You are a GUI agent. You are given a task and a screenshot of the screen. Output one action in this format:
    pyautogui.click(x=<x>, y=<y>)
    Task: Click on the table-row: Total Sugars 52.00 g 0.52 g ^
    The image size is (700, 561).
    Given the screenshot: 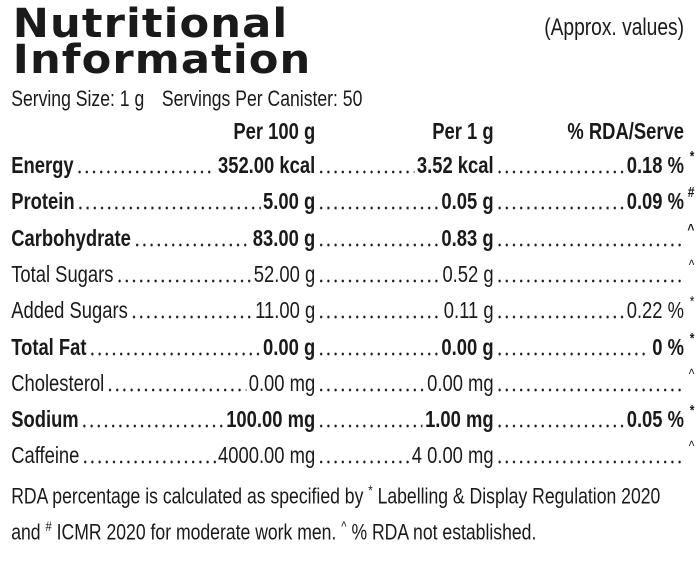 What is the action you would take?
    pyautogui.click(x=352, y=273)
    